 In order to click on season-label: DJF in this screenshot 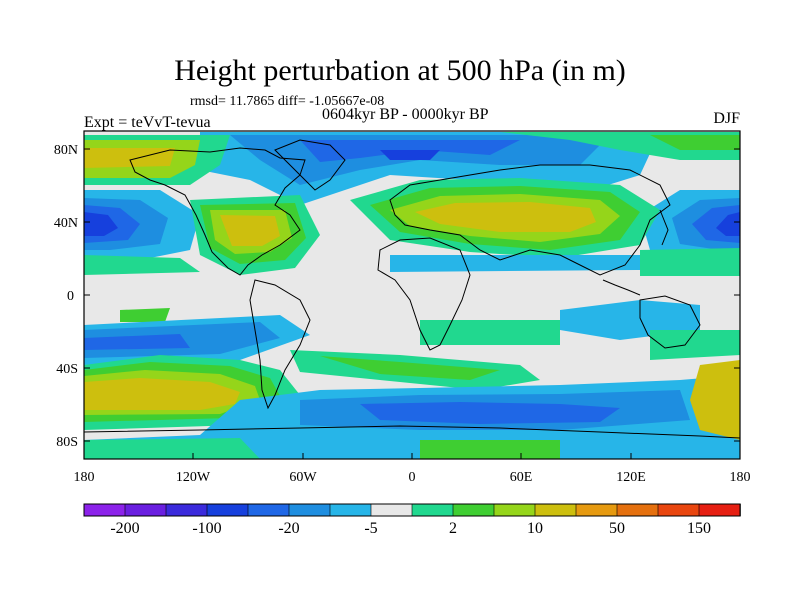, I will do `click(726, 118)`.